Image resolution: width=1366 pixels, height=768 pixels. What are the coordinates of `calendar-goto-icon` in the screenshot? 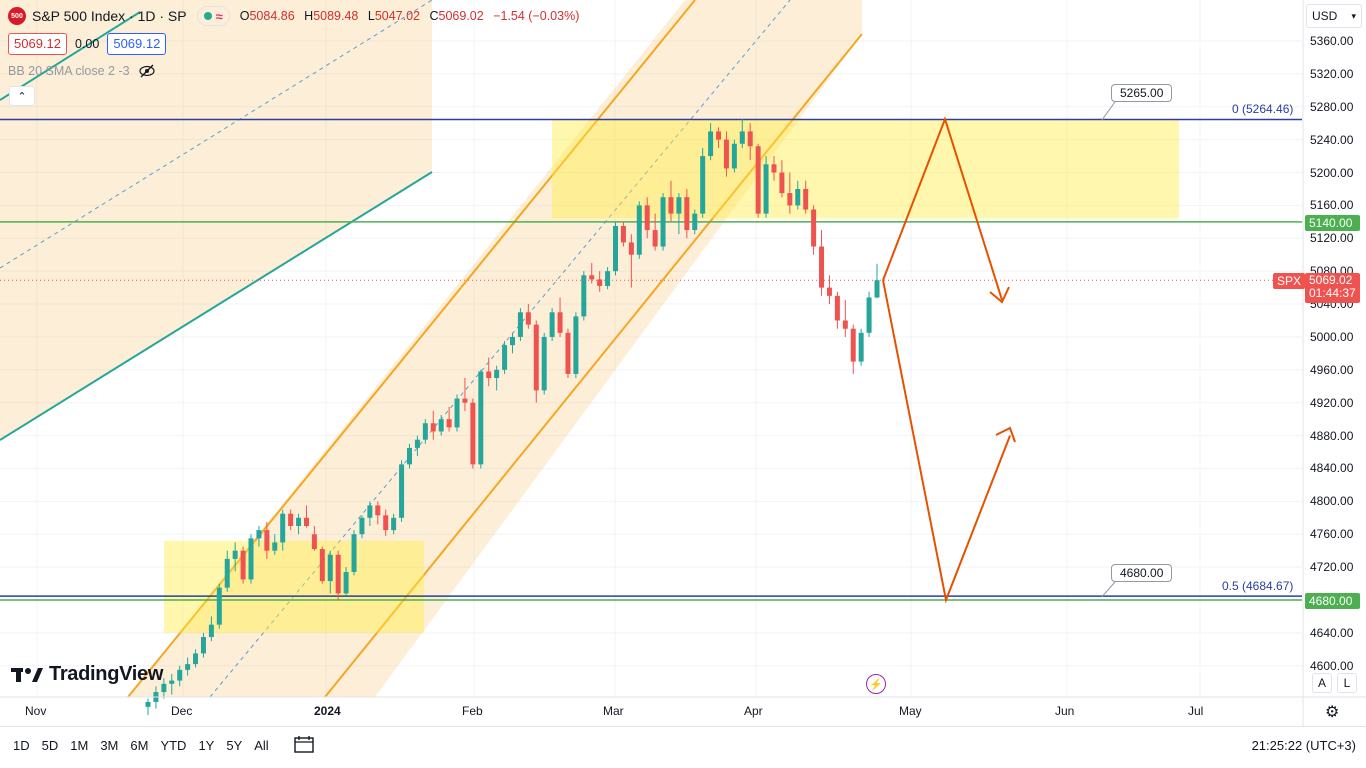 It's located at (304, 745).